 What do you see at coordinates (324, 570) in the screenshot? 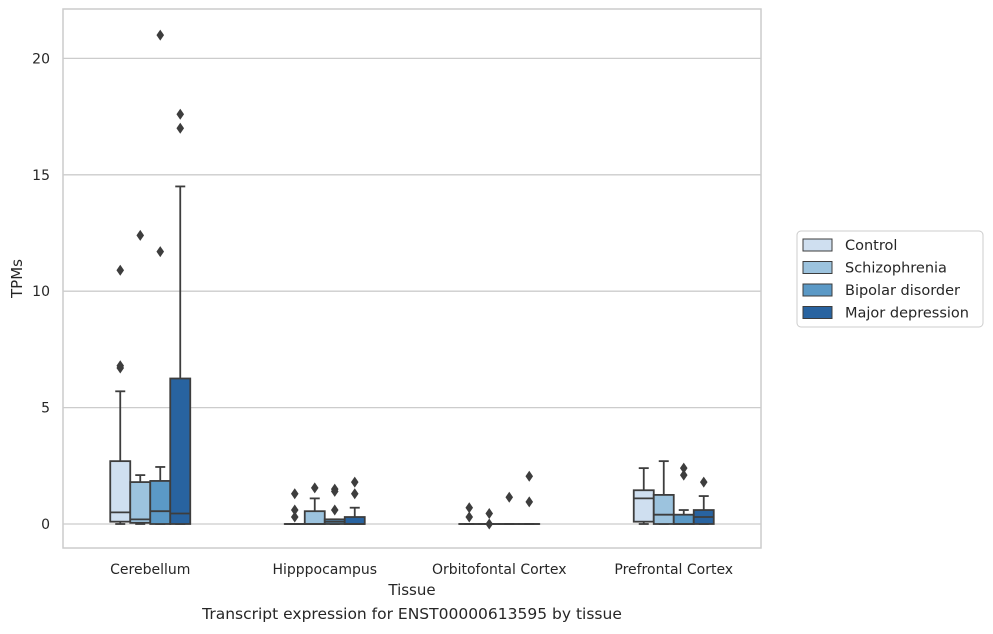
I see `x-tick-label: Hipppocampus` at bounding box center [324, 570].